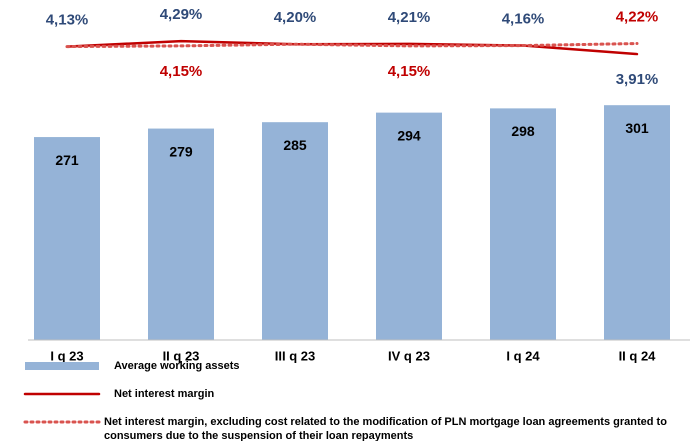 Image resolution: width=690 pixels, height=441 pixels. Describe the element at coordinates (66, 355) in the screenshot. I see `x-tick-label: I q 23` at that location.